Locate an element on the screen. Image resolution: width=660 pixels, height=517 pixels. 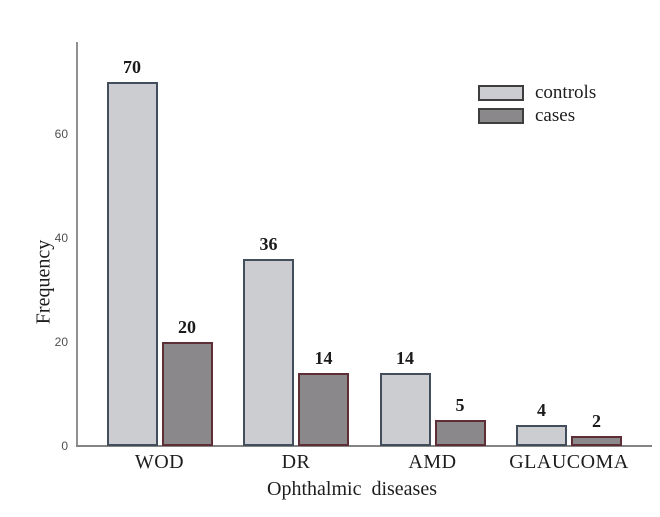
bar-value-label: 36 is located at coordinates (268, 244).